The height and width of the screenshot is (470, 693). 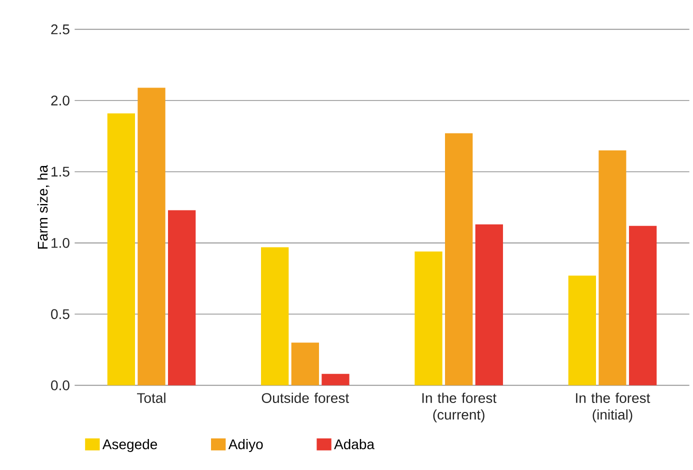 I want to click on x-tick-label: Total, so click(x=151, y=397).